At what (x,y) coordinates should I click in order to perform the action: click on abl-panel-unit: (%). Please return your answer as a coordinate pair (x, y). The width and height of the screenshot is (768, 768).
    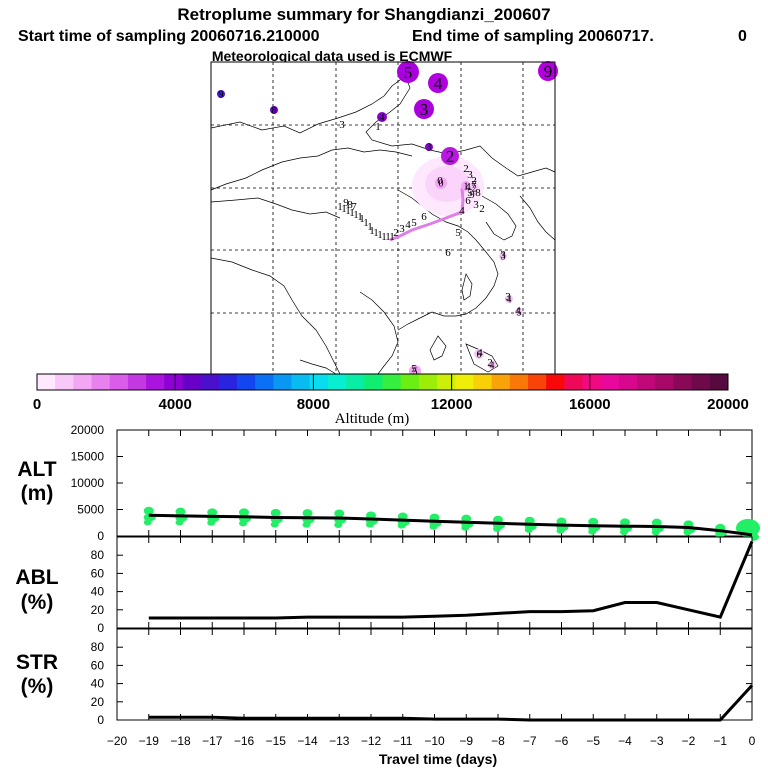
    Looking at the image, I should click on (37, 602).